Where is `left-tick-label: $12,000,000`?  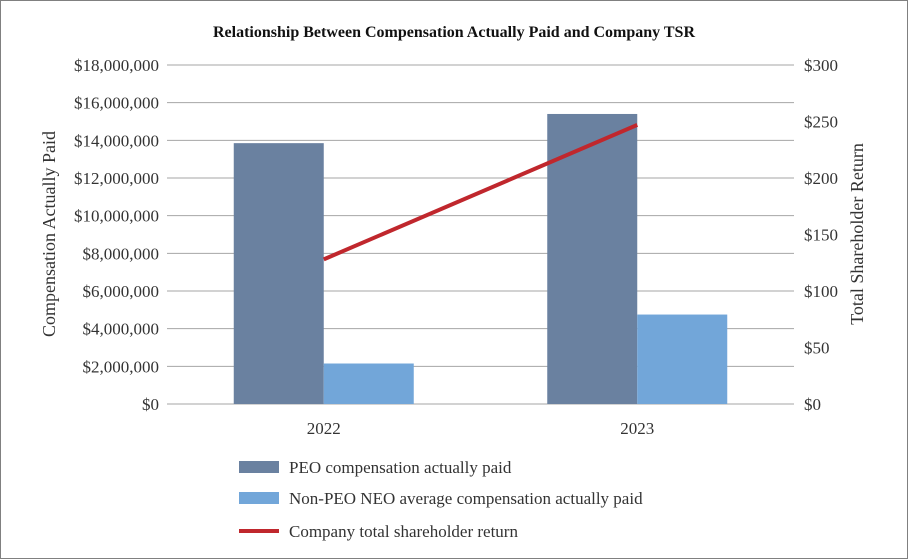
left-tick-label: $12,000,000 is located at coordinates (116, 178).